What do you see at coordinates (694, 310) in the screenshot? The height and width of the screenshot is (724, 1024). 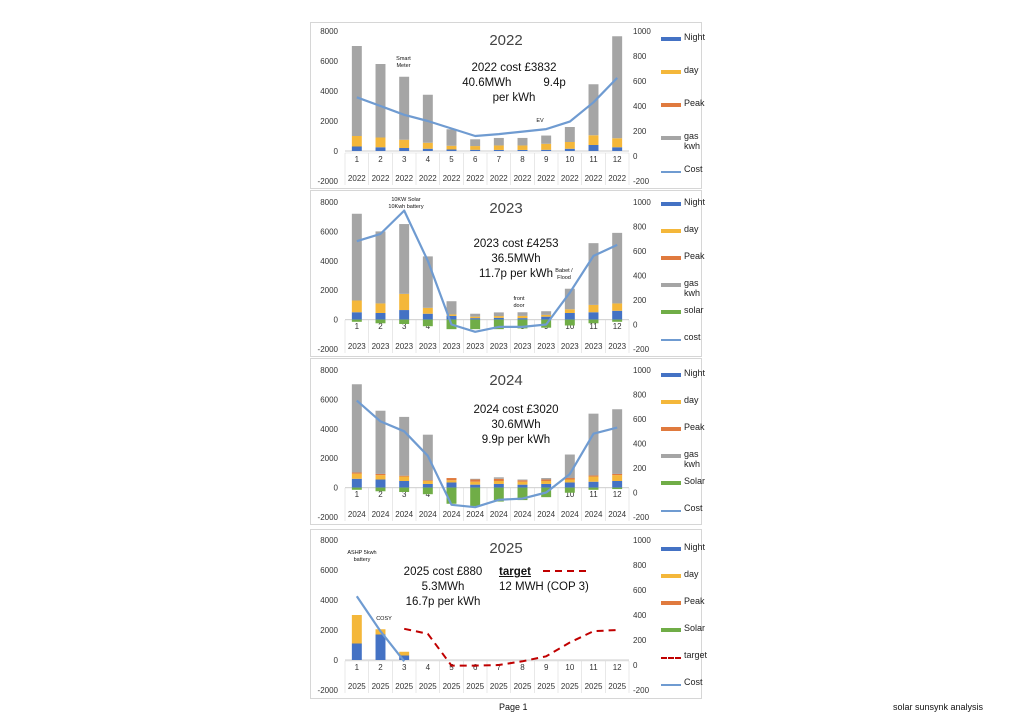 I see `legend-label: solar` at bounding box center [694, 310].